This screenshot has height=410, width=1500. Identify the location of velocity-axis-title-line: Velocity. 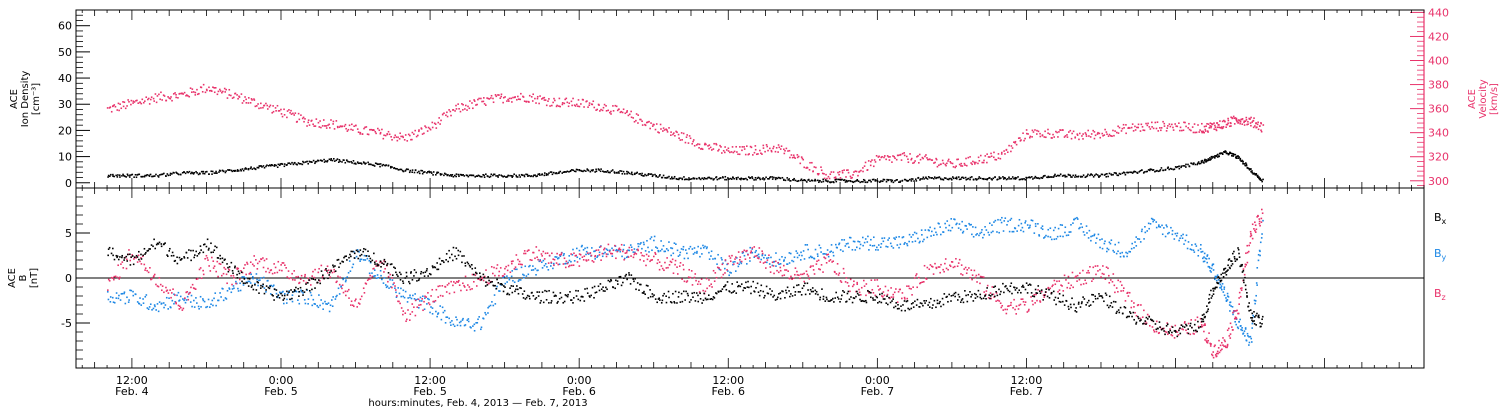
(1483, 98).